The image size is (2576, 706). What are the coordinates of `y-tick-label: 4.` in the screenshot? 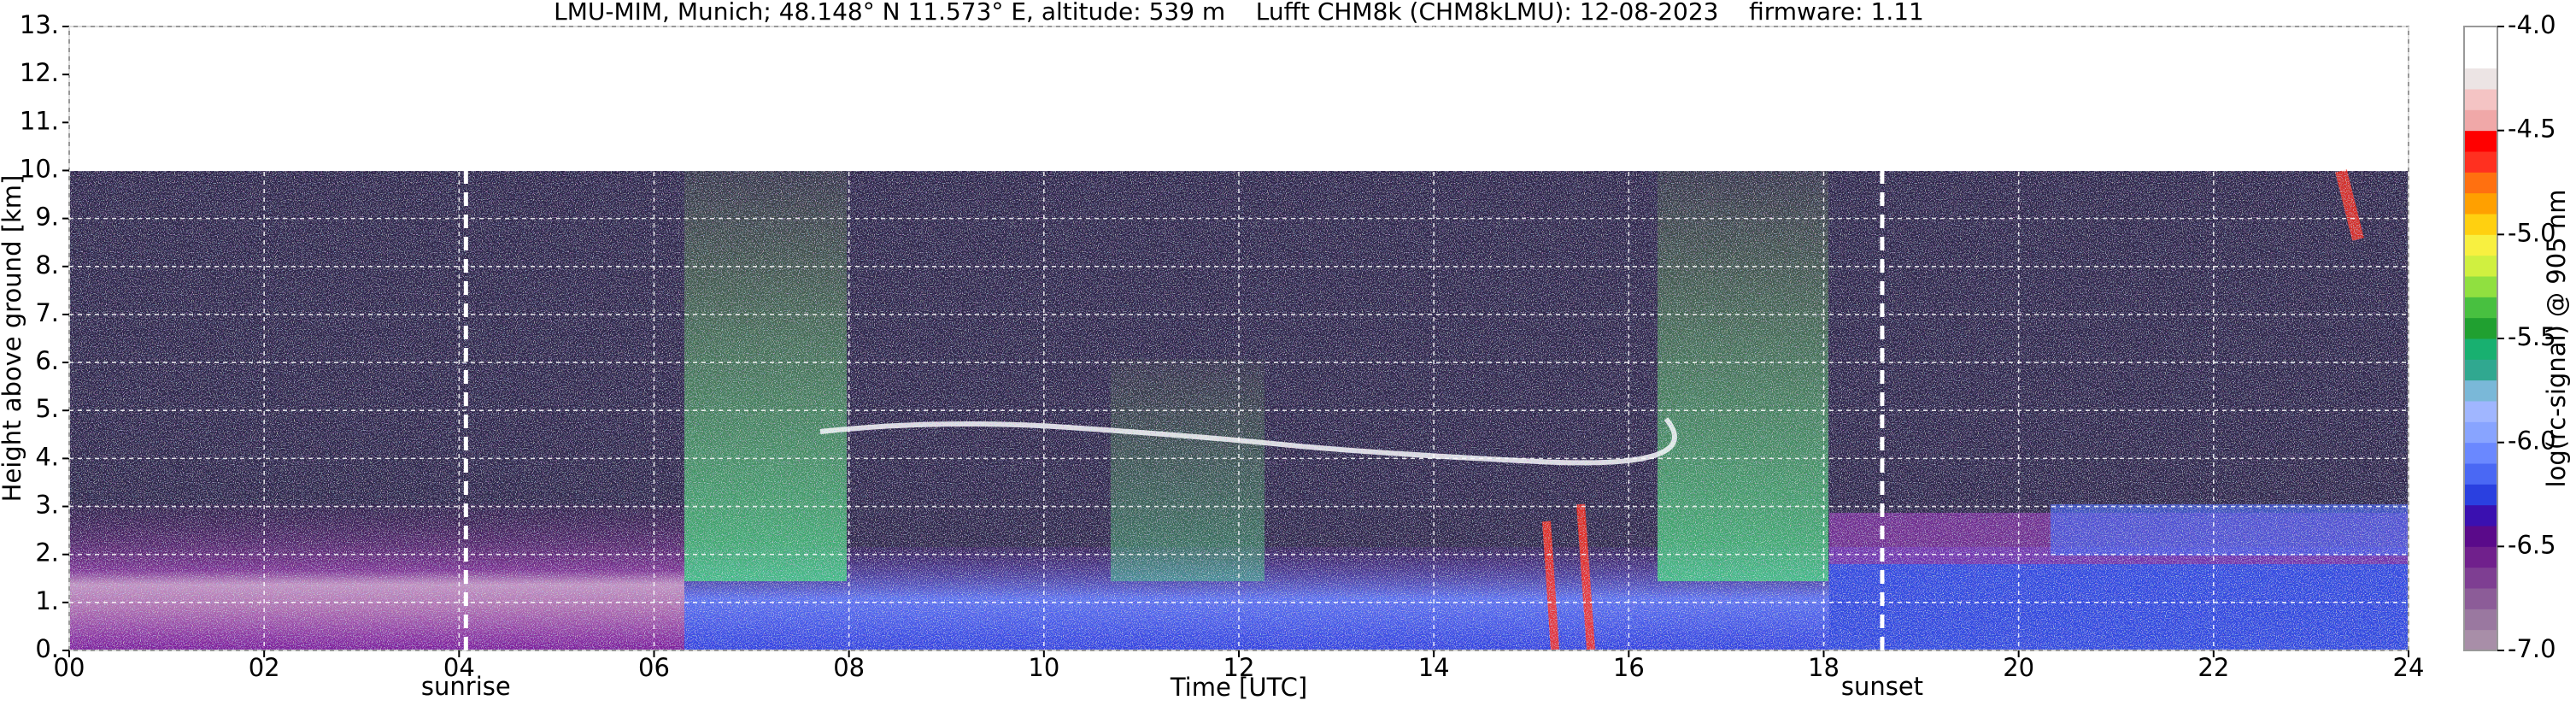 It's located at (47, 456).